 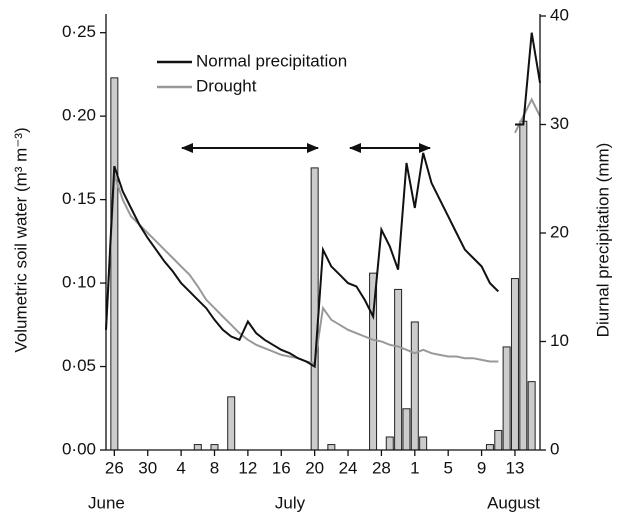 What do you see at coordinates (481, 467) in the screenshot?
I see `x-tick-label: 9` at bounding box center [481, 467].